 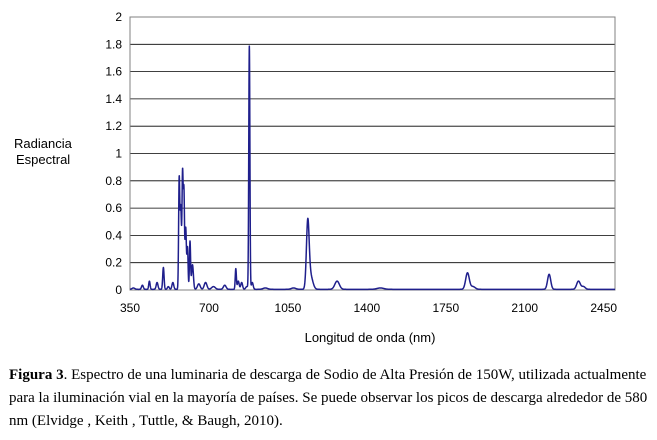 What do you see at coordinates (524, 308) in the screenshot?
I see `x-tick-label: 2100` at bounding box center [524, 308].